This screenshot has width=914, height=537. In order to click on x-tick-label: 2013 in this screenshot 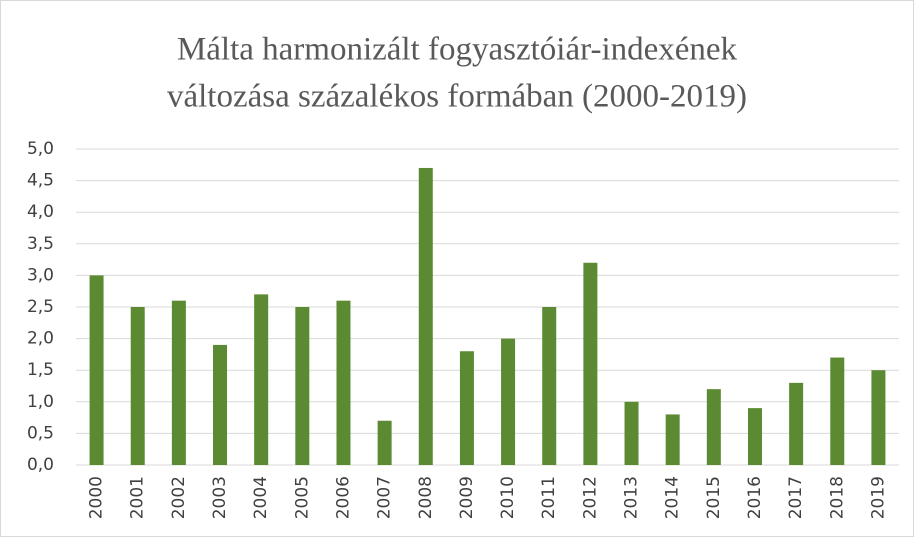, I will do `click(632, 497)`.